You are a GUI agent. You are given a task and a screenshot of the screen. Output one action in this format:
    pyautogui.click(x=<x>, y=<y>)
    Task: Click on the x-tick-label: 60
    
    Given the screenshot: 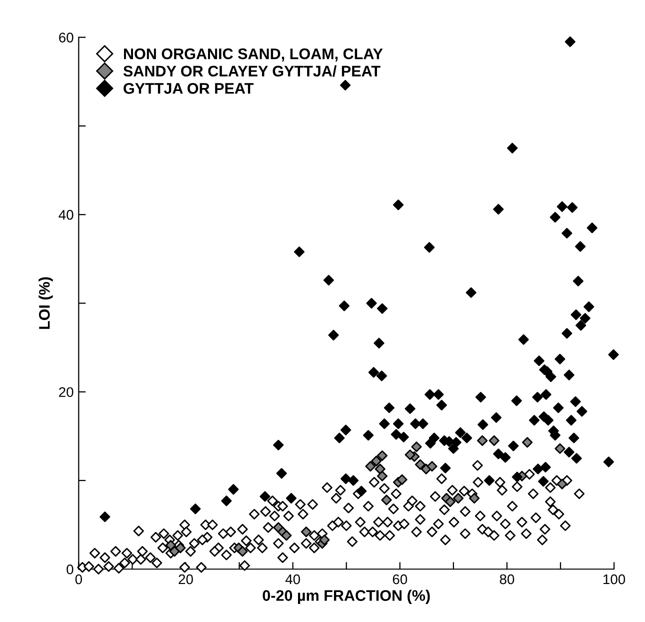 What is the action you would take?
    pyautogui.click(x=400, y=579)
    